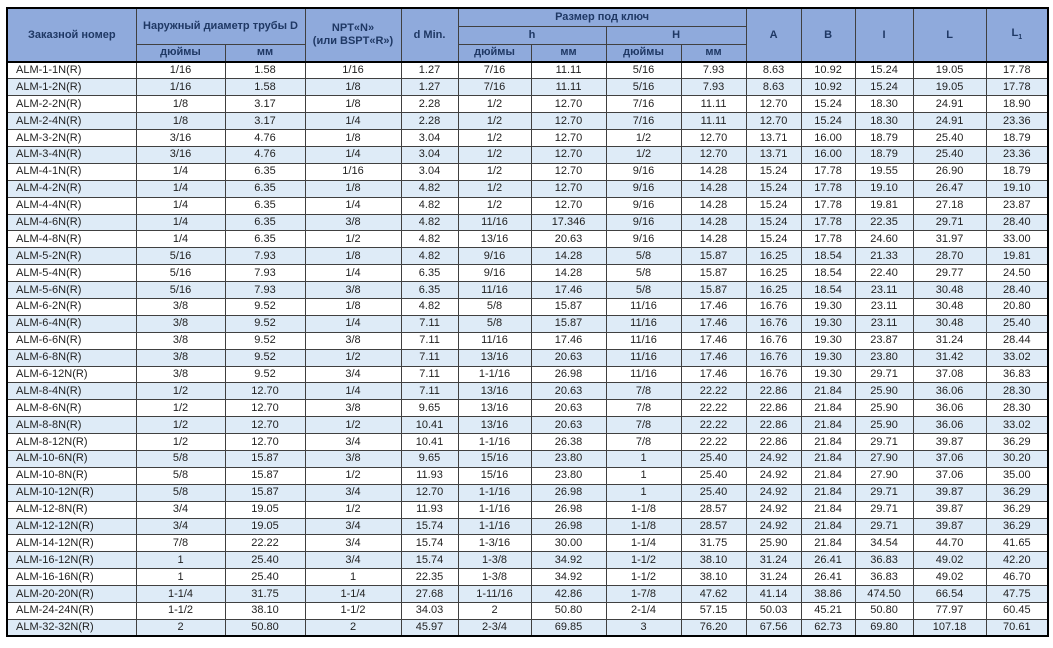  I want to click on table-cell: 5/16, so click(643, 70).